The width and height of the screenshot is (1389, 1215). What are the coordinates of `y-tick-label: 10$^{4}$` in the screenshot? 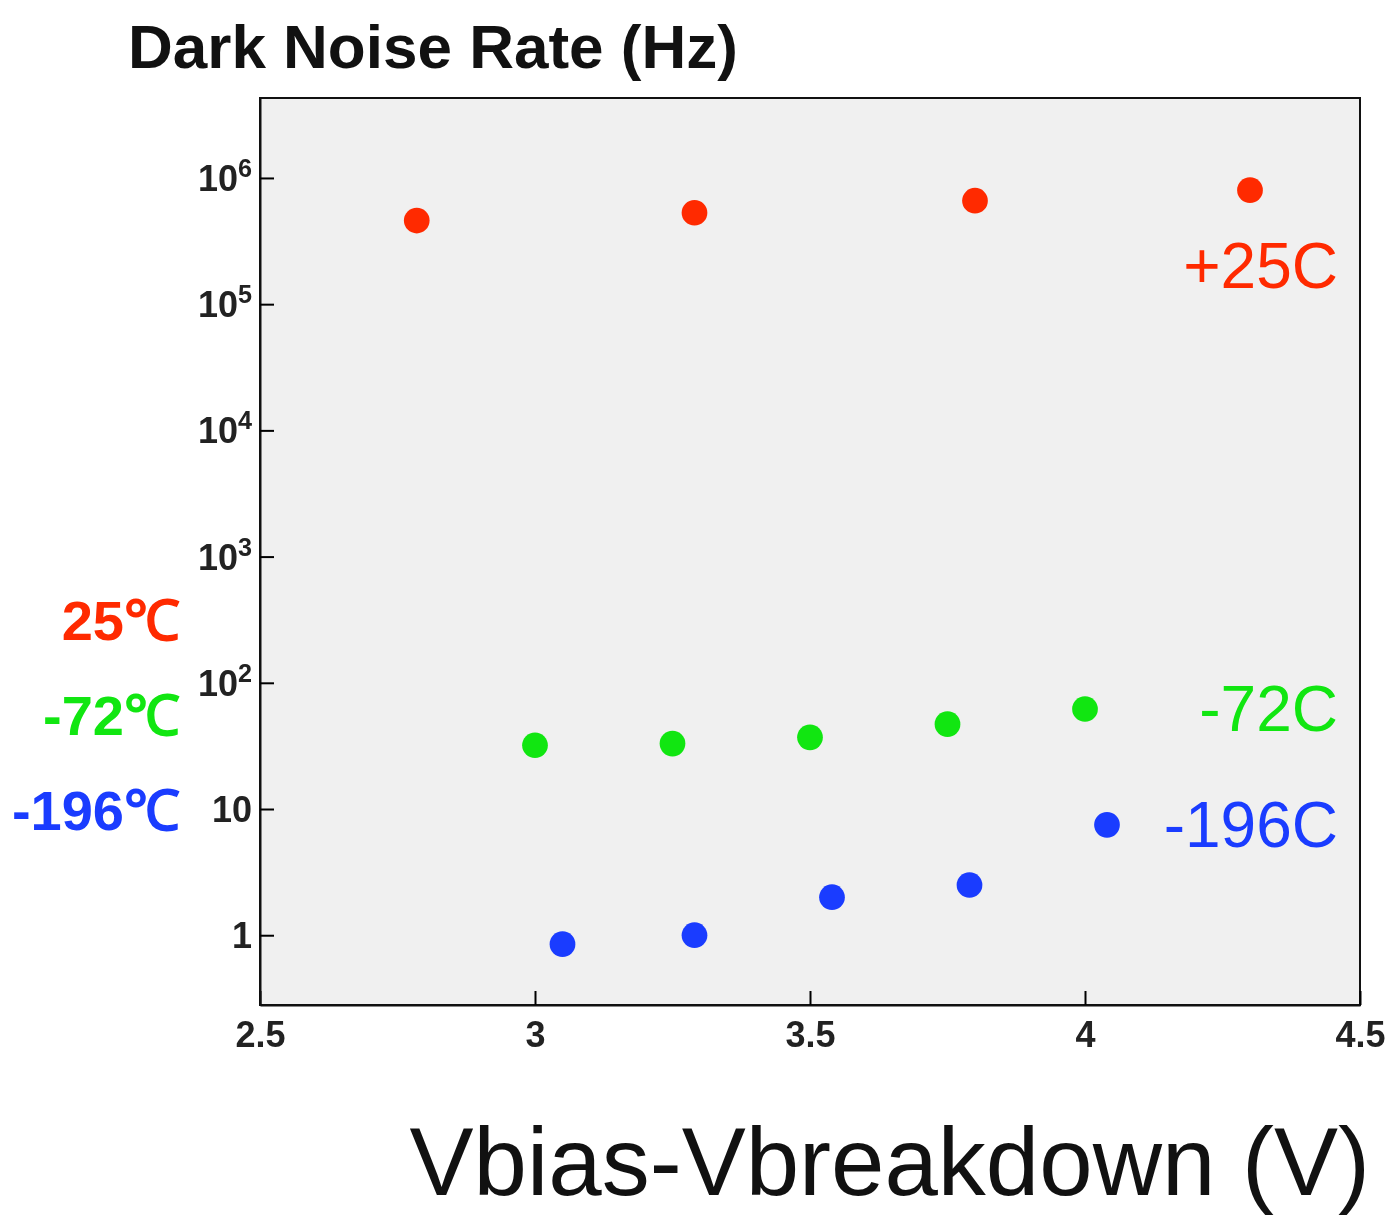 It's located at (224, 429).